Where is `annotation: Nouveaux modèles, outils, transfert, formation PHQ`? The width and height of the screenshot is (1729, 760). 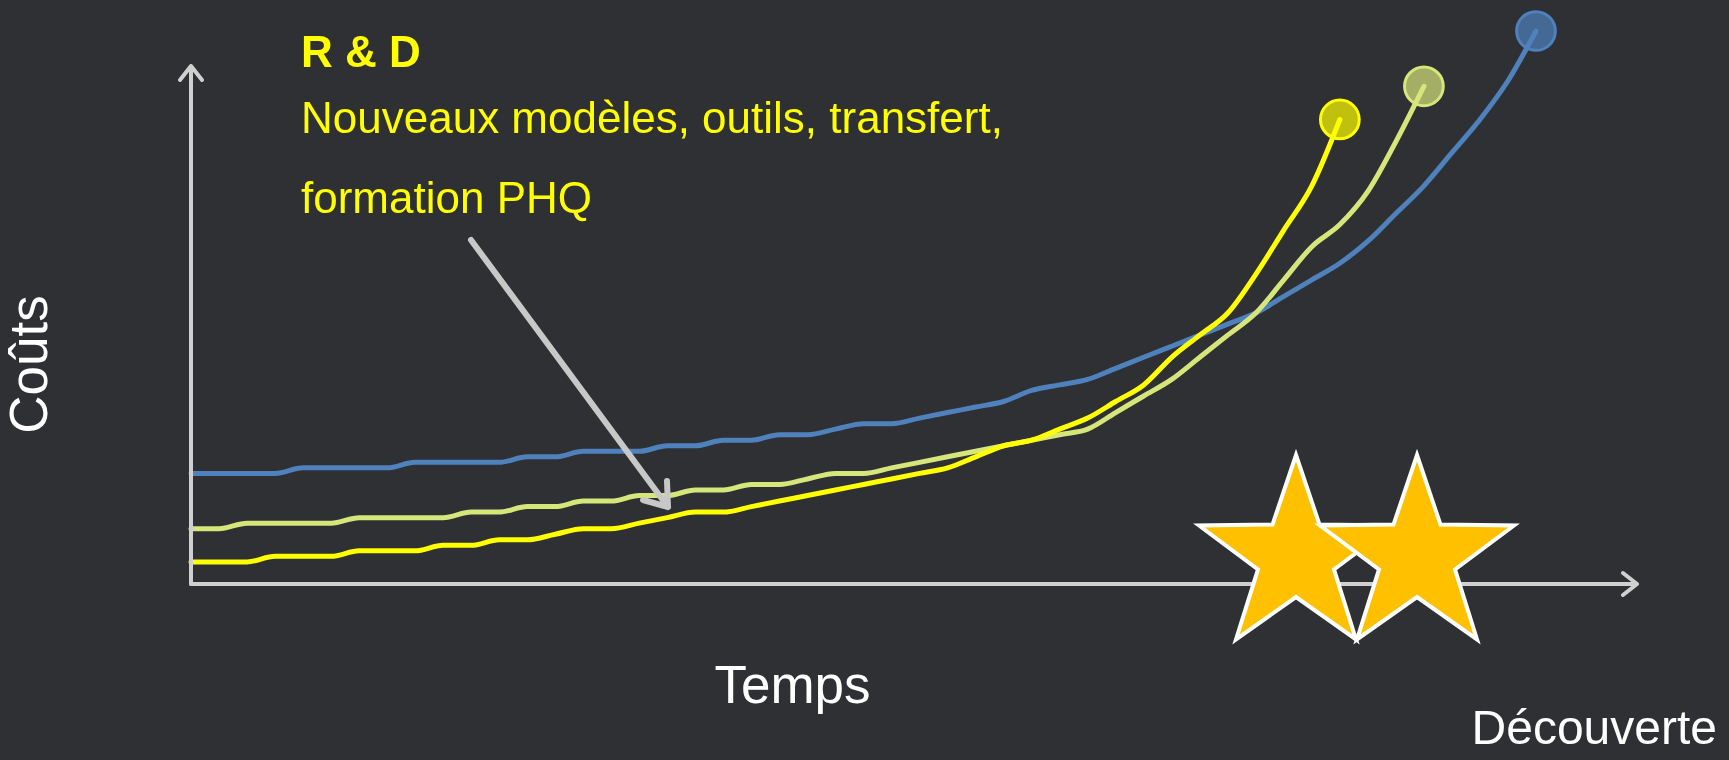 annotation: Nouveaux modèles, outils, transfert, formation PHQ is located at coordinates (652, 158).